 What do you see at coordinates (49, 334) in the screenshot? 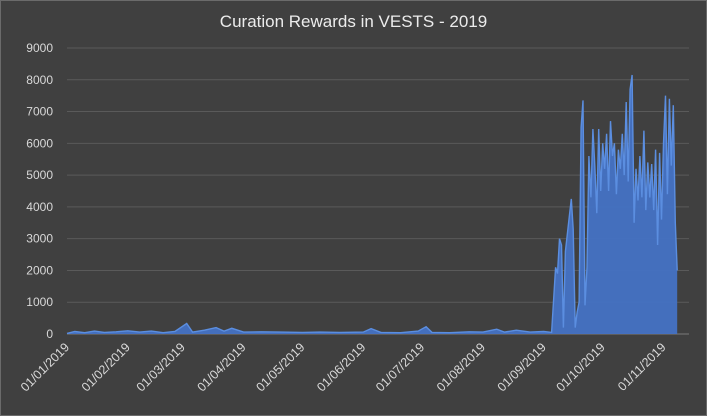
I see `y-tick-label: 0` at bounding box center [49, 334].